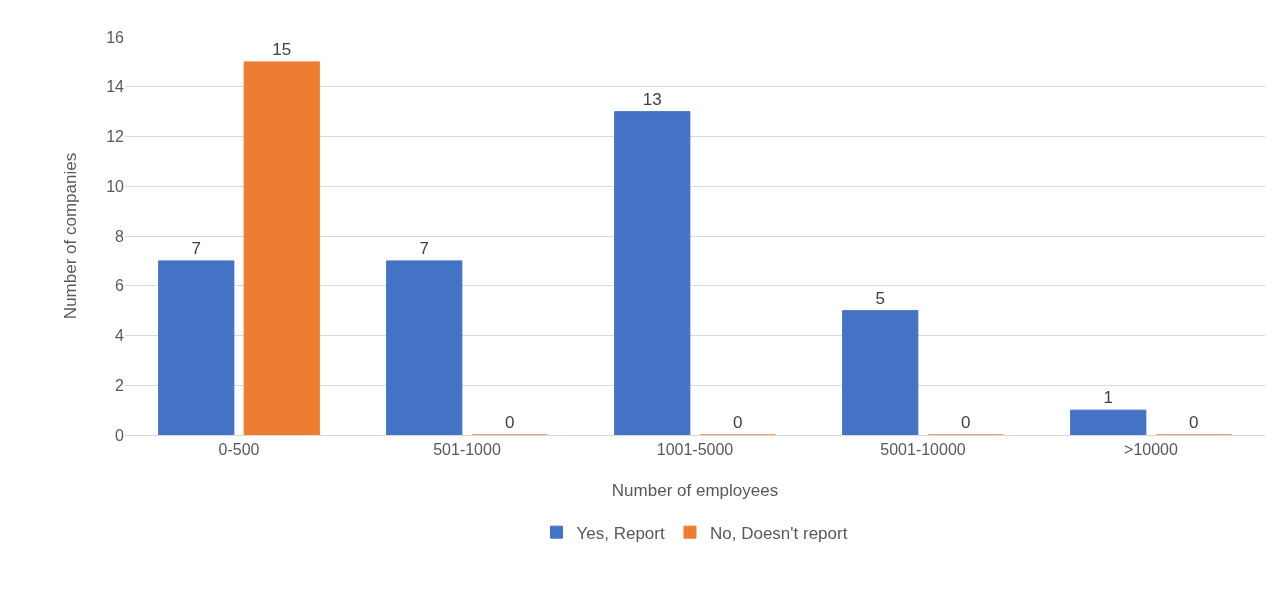 This screenshot has width=1282, height=608. What do you see at coordinates (467, 450) in the screenshot?
I see `x-tick-label: 501-1000` at bounding box center [467, 450].